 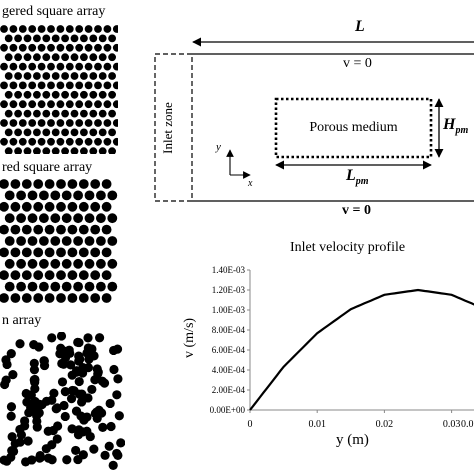 I want to click on chart-xlabel: y (m), so click(x=352, y=440).